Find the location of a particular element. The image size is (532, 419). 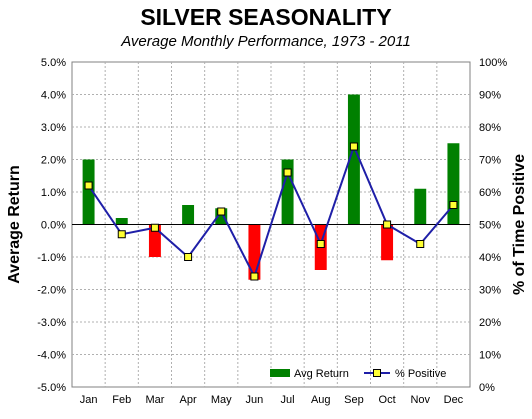

left-tick-label: 1.0% is located at coordinates (53, 193).